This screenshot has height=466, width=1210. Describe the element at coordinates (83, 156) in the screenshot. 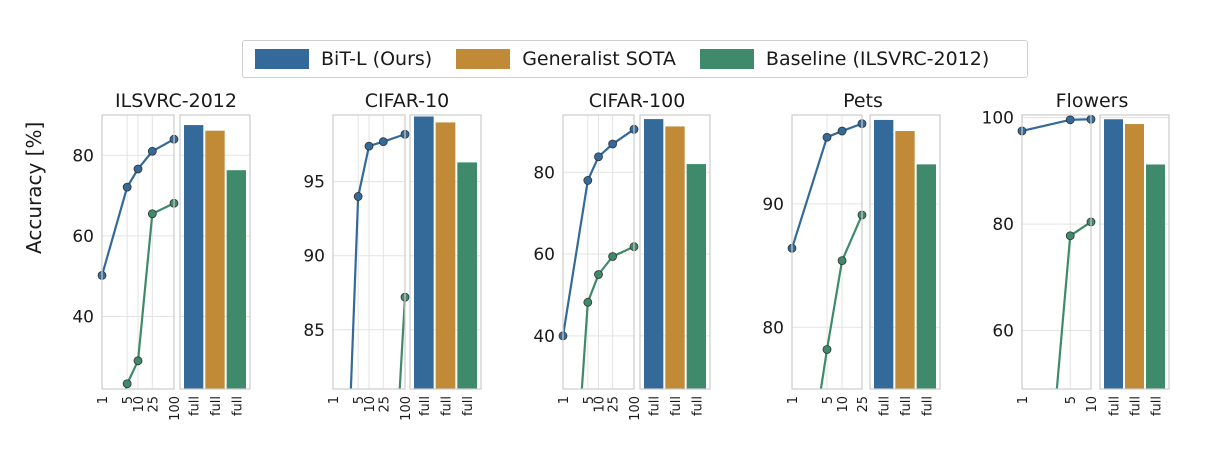

I see `ytick-label-0-2: 80` at that location.